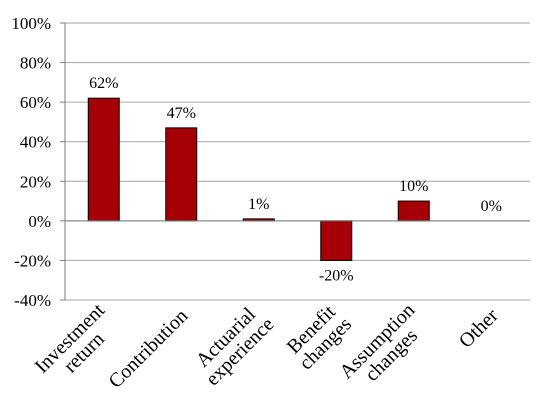 This screenshot has height=409, width=540. Describe the element at coordinates (32, 260) in the screenshot. I see `y-tick-label: -20%` at that location.